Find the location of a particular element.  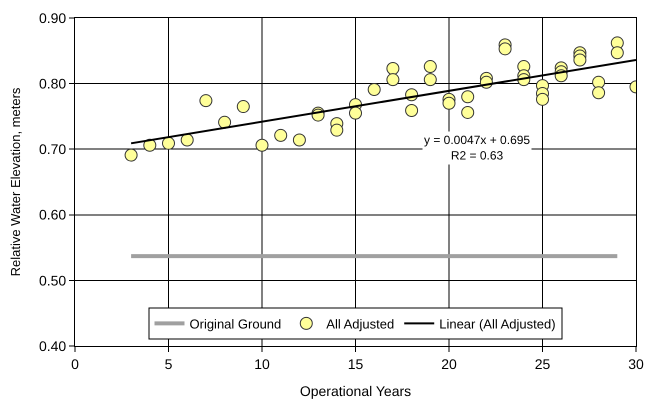

legend-label: Original Ground is located at coordinates (236, 324).